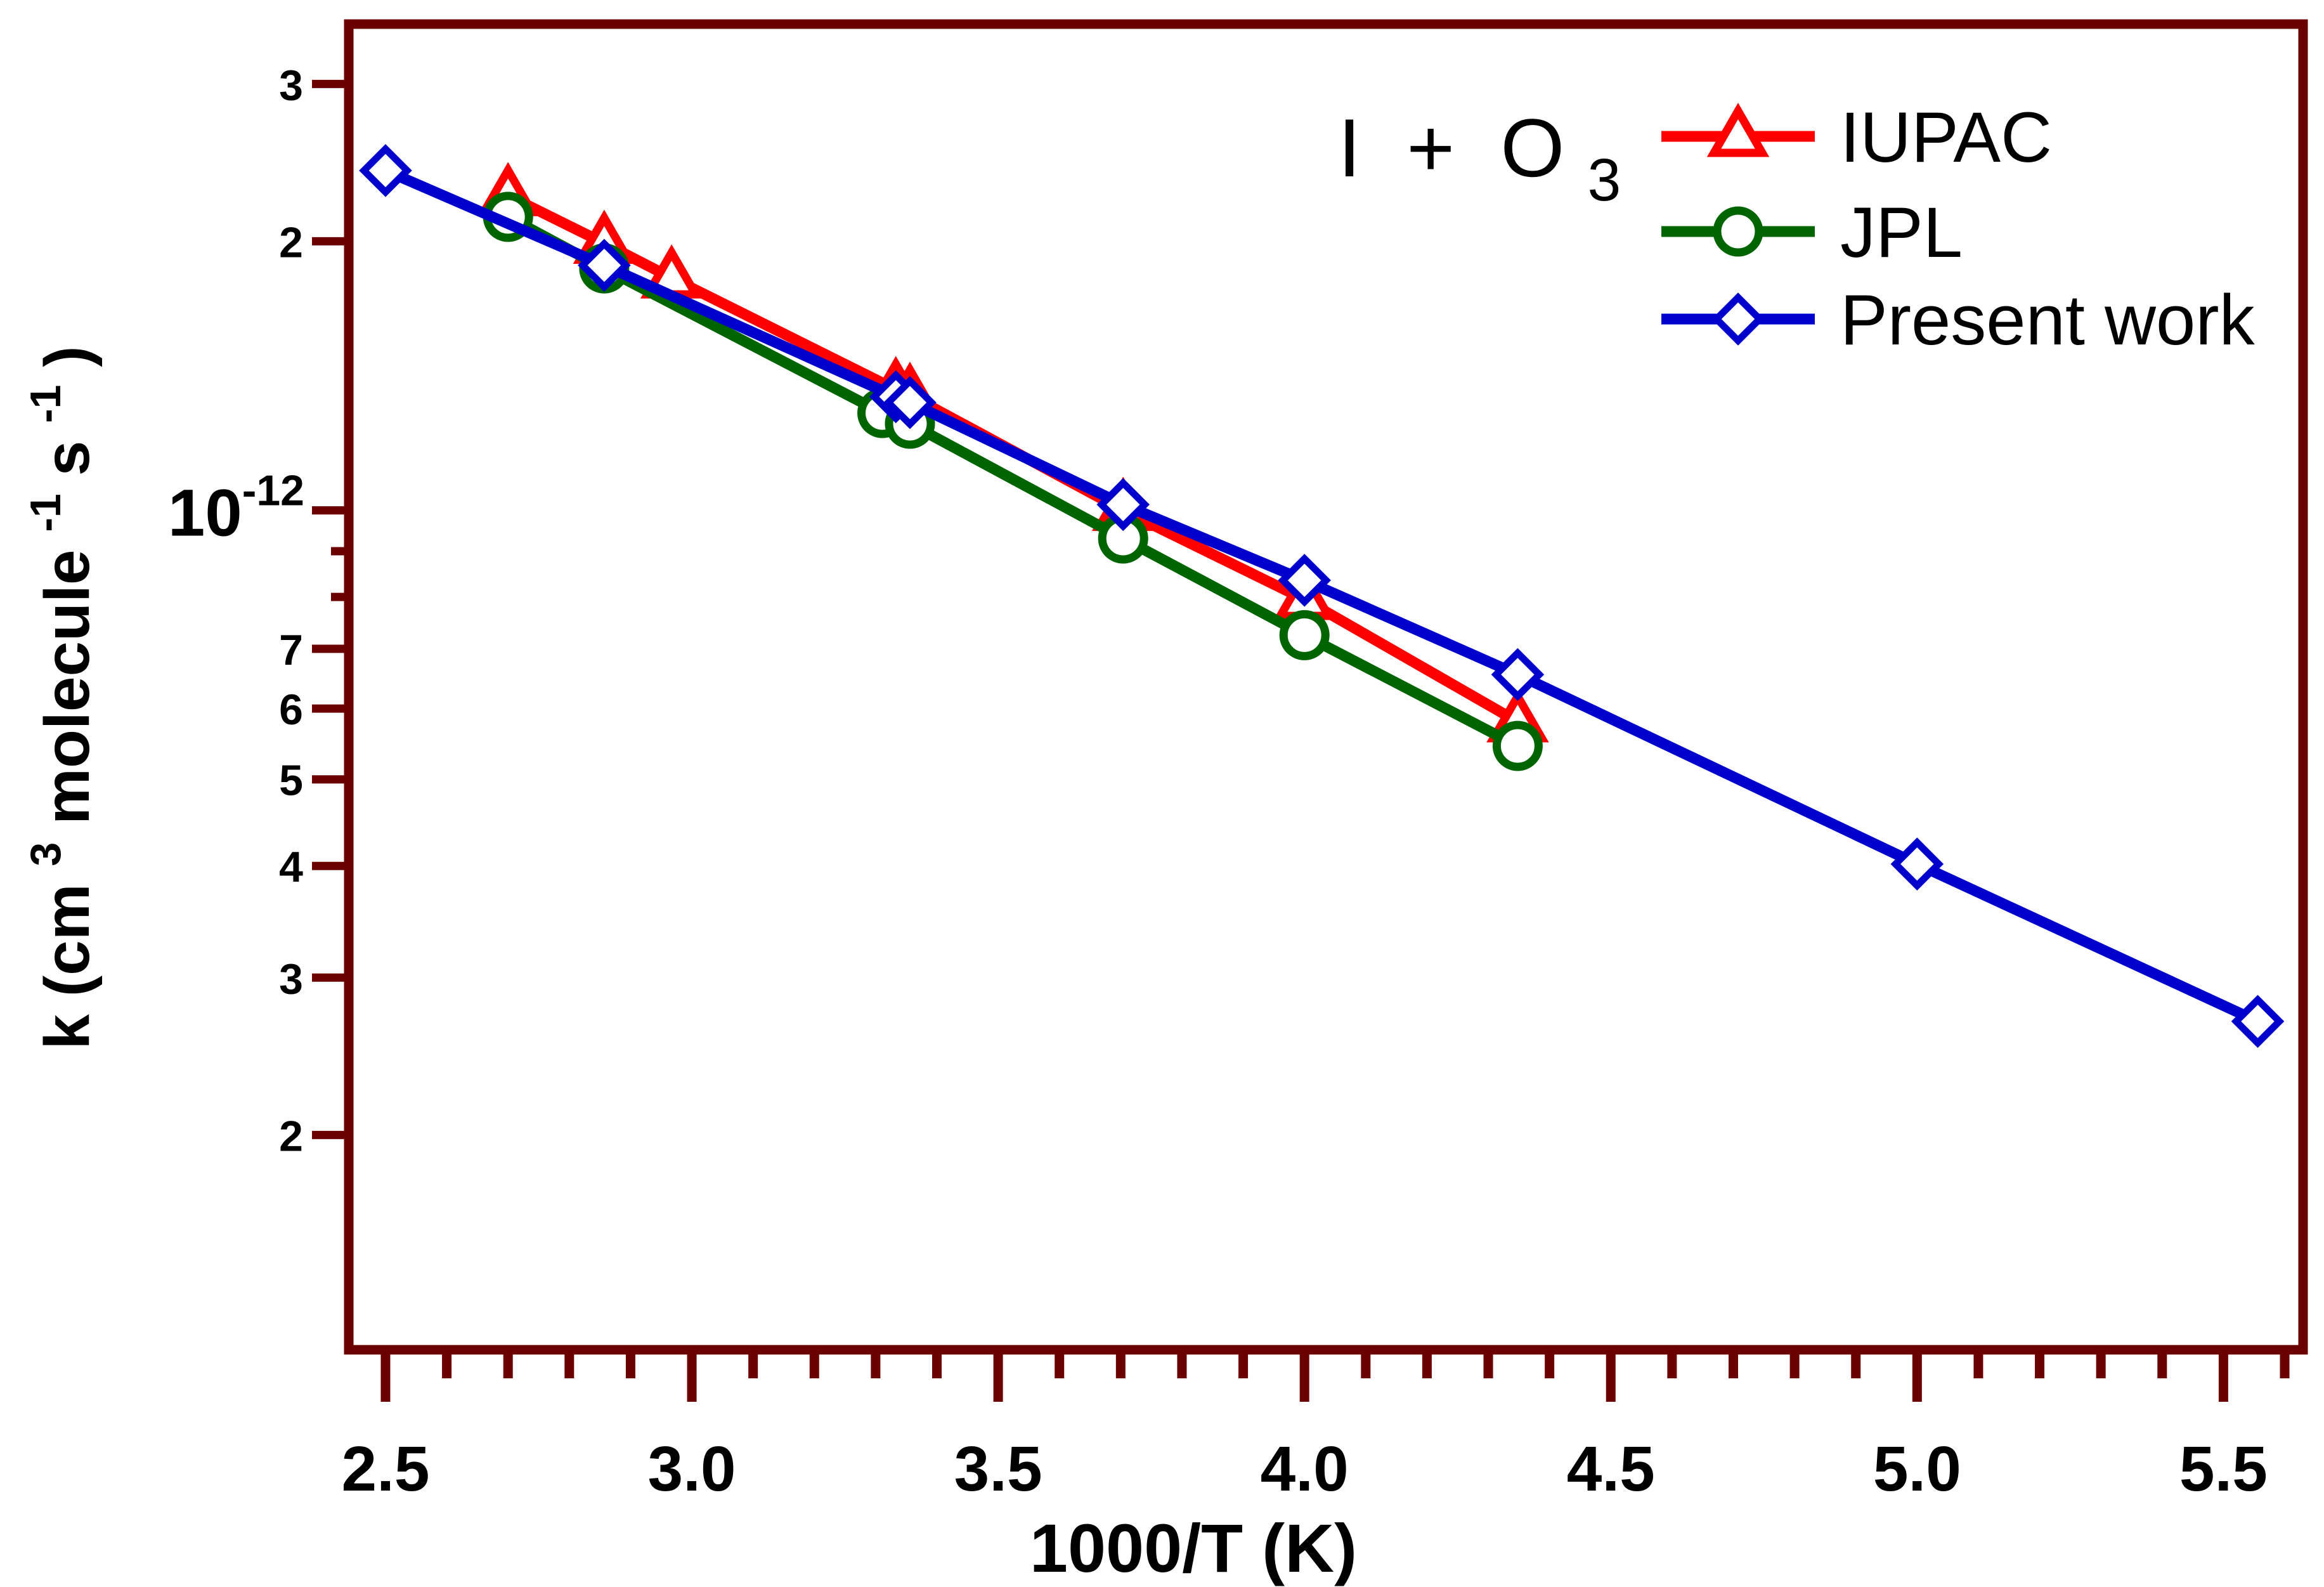 Image resolution: width=2324 pixels, height=1587 pixels. I want to click on y-title-prefix: k (cm, so click(67, 966).